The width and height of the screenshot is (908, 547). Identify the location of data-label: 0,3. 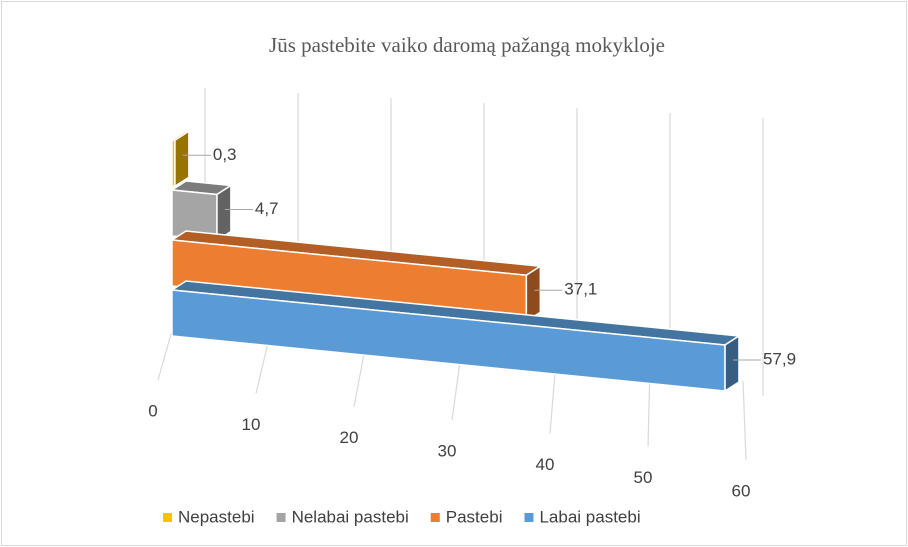
(225, 154).